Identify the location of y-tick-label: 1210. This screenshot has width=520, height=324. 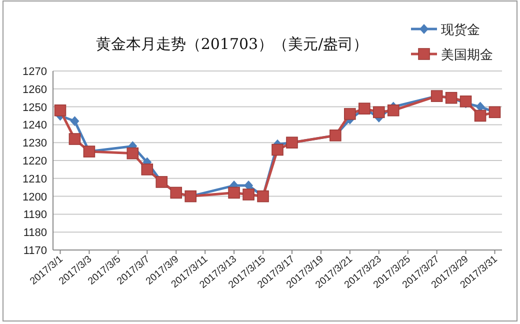
(34, 179).